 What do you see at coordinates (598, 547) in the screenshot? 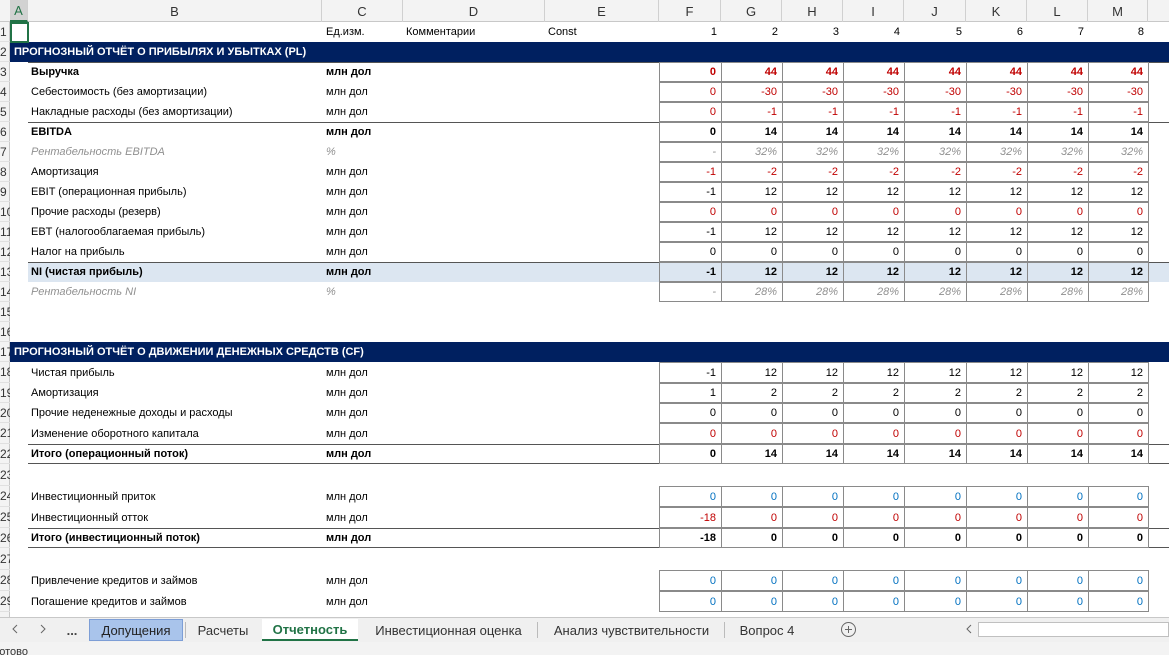
I see `row-border-bottom` at bounding box center [598, 547].